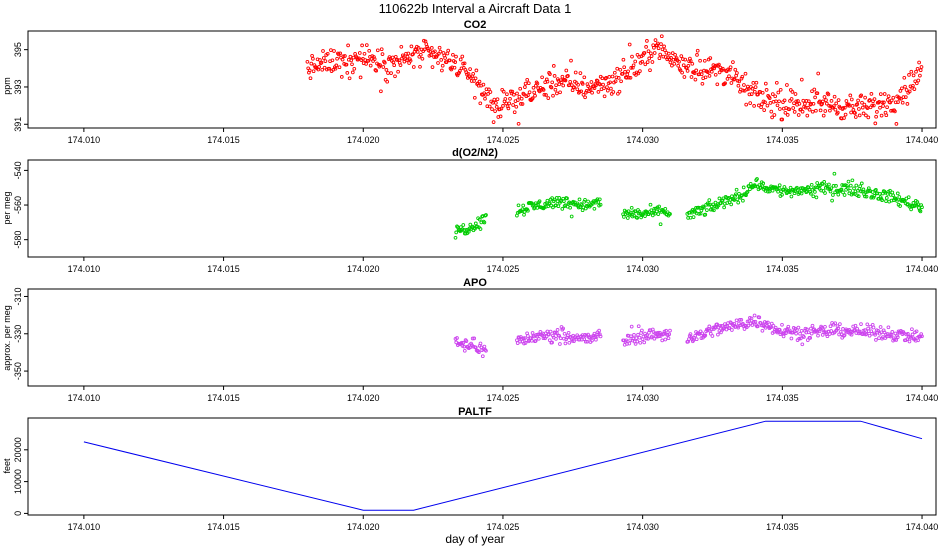 The height and width of the screenshot is (550, 950). I want to click on x-tick-label-o2n2-1: 174.015, so click(223, 269).